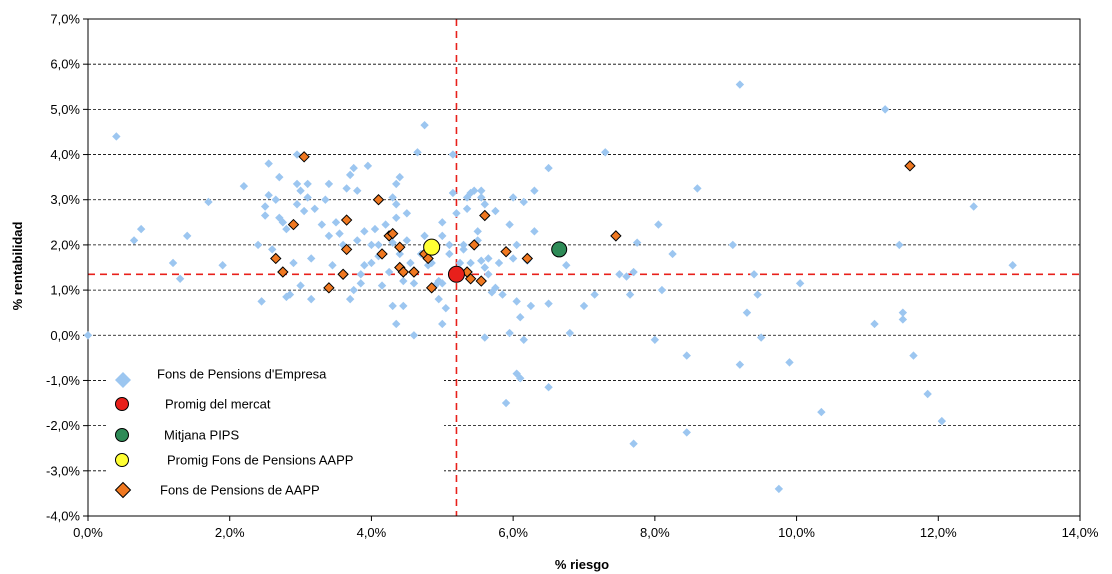  Describe the element at coordinates (513, 532) in the screenshot. I see `x-tick-label: 6,0%` at that location.